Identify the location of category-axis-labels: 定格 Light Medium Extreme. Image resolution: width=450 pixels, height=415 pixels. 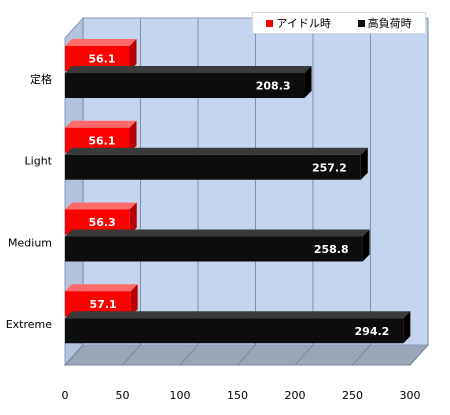
(29, 201).